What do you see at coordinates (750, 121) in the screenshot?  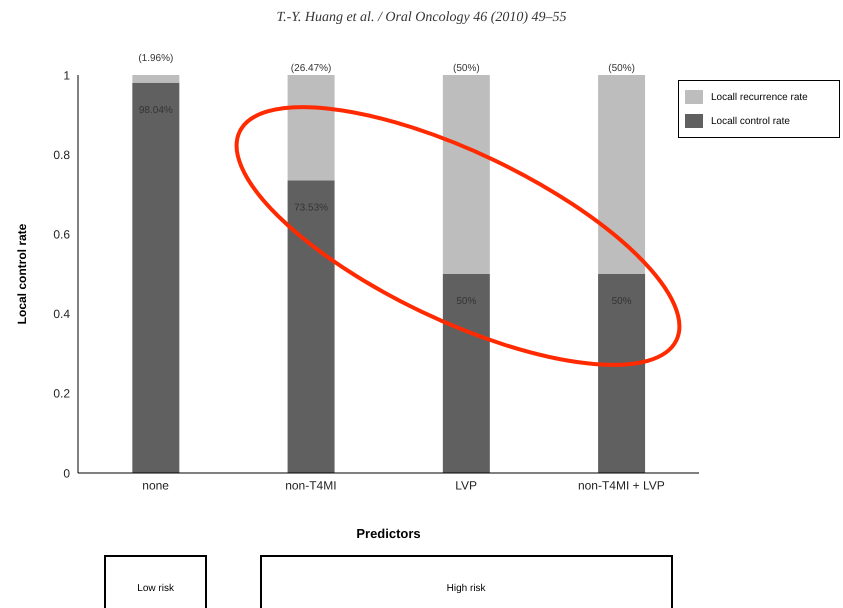 I see `legend-label: Locall control rate` at bounding box center [750, 121].